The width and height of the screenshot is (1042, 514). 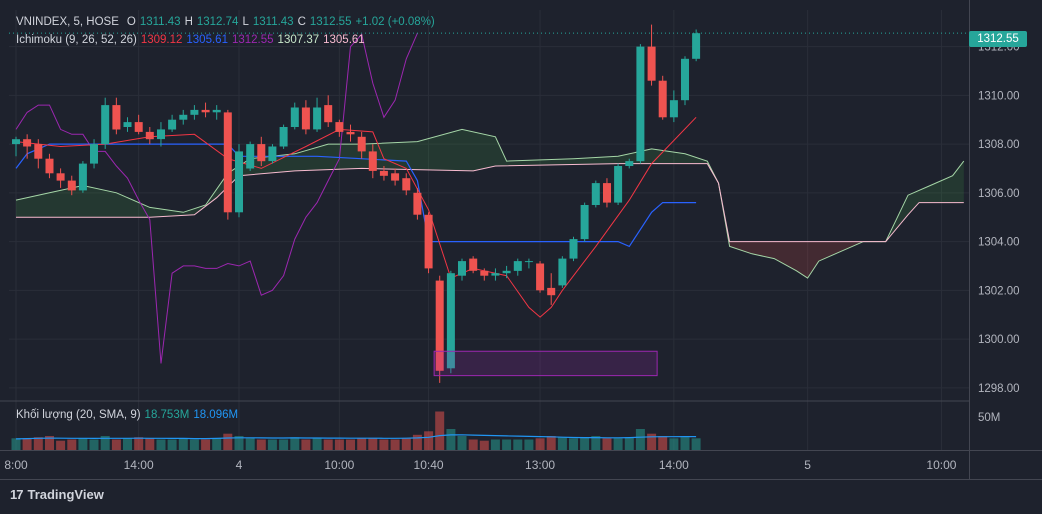 What do you see at coordinates (484, 425) in the screenshot?
I see `volume-bars` at bounding box center [484, 425].